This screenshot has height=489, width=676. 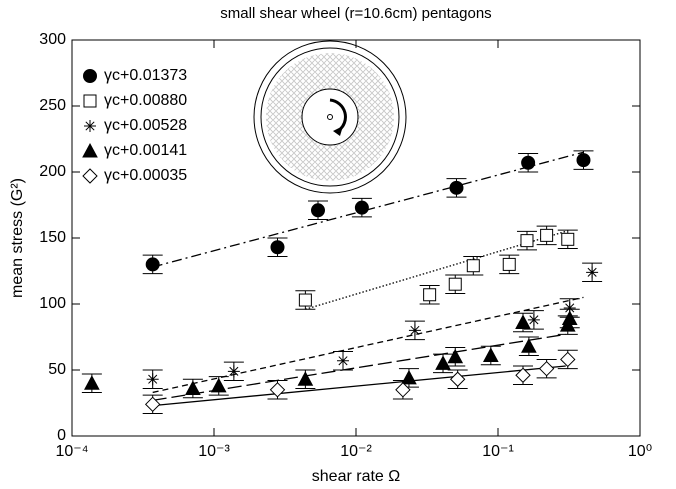 I want to click on x-tick-label: 10⁻⁴, so click(x=71, y=451).